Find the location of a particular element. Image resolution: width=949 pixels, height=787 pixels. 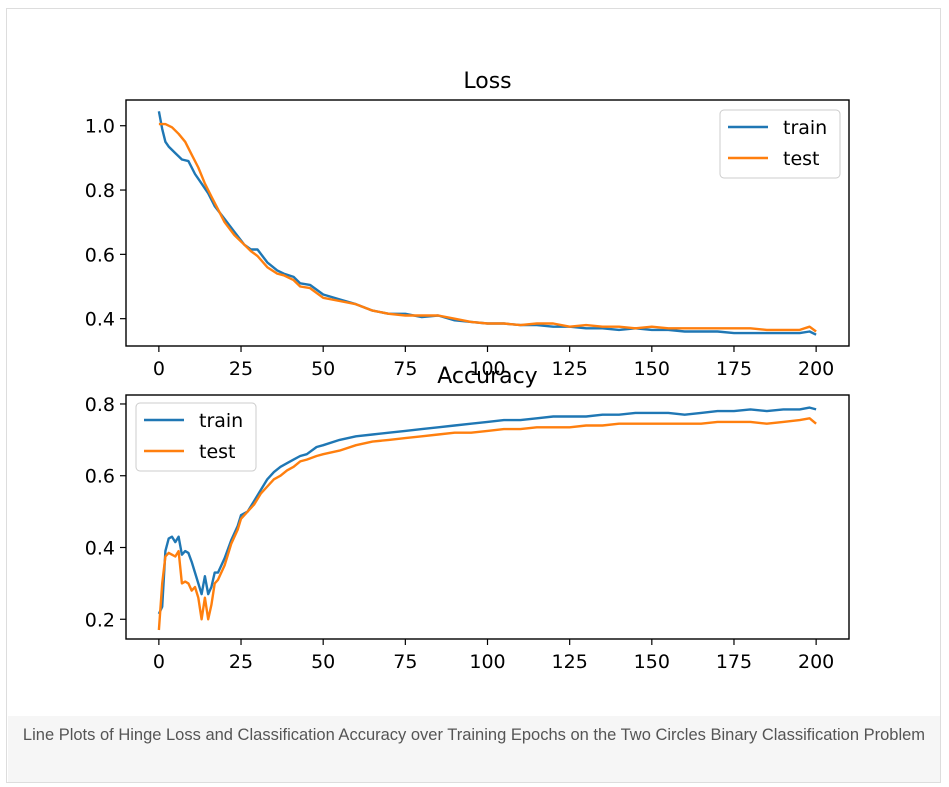

accuracy-xtick-label: 125 is located at coordinates (570, 662).